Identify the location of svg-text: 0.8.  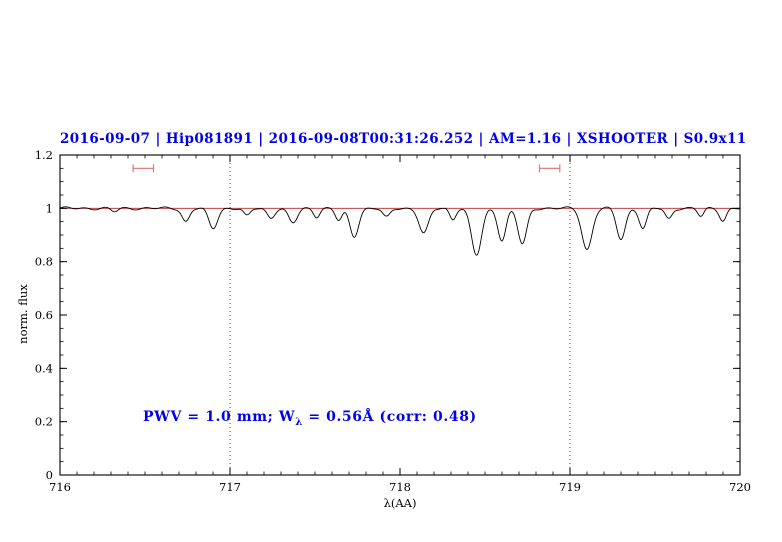
(44, 262).